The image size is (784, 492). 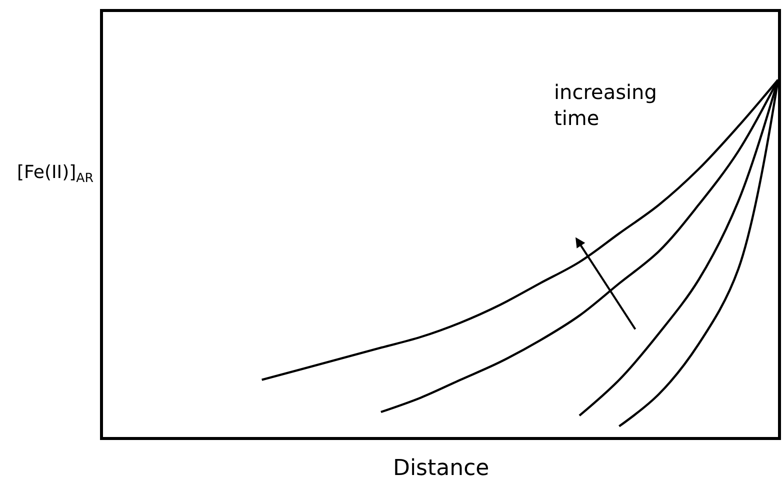 I want to click on x-axis-title: Distance, so click(x=441, y=468).